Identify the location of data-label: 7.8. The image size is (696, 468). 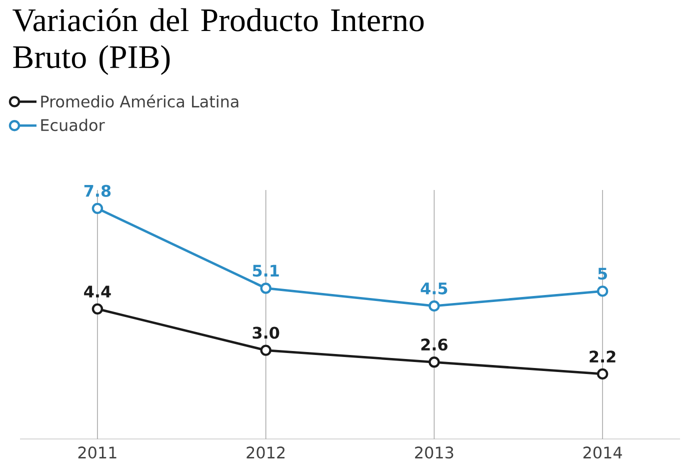
(97, 190).